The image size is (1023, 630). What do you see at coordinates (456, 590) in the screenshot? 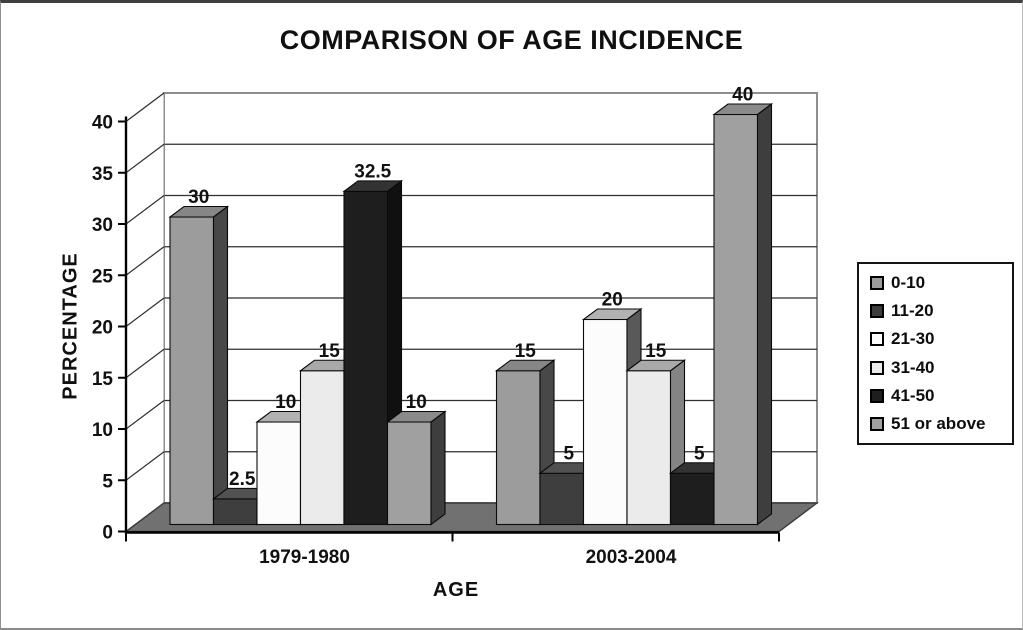
I see `x-axis-title: AGE` at bounding box center [456, 590].